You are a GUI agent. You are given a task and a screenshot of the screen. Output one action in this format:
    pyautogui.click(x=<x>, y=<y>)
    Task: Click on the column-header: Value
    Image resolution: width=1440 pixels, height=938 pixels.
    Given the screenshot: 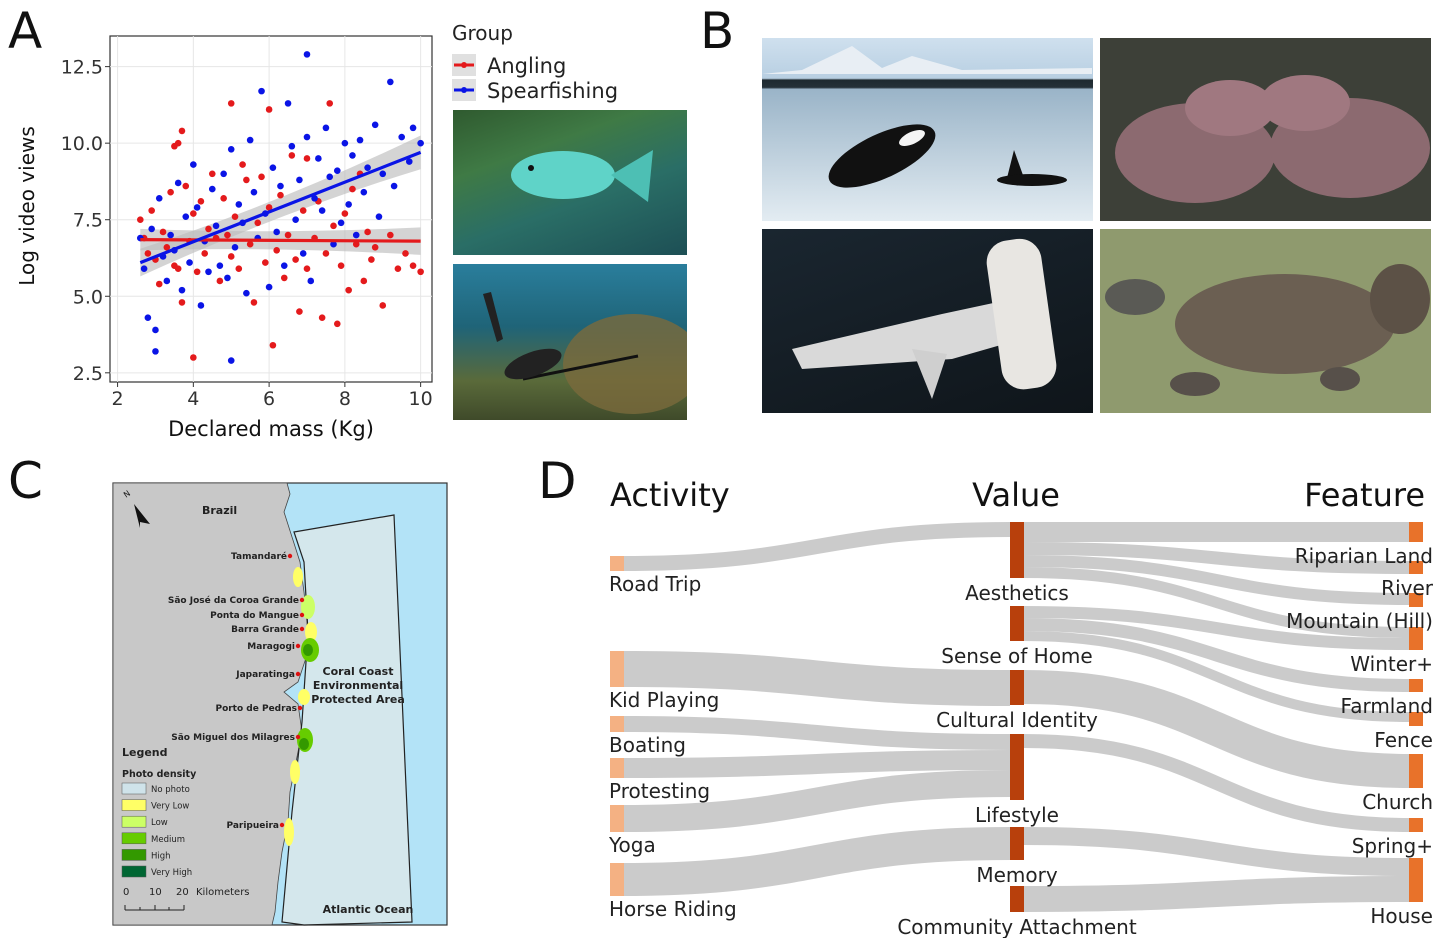 What is the action you would take?
    pyautogui.click(x=1016, y=495)
    